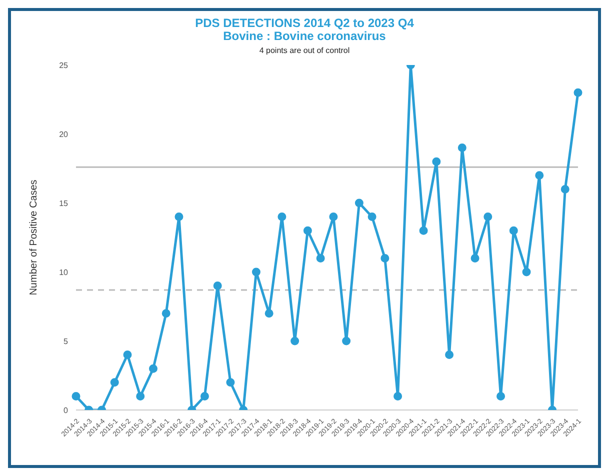  I want to click on y-tick-label: 0, so click(66, 410).